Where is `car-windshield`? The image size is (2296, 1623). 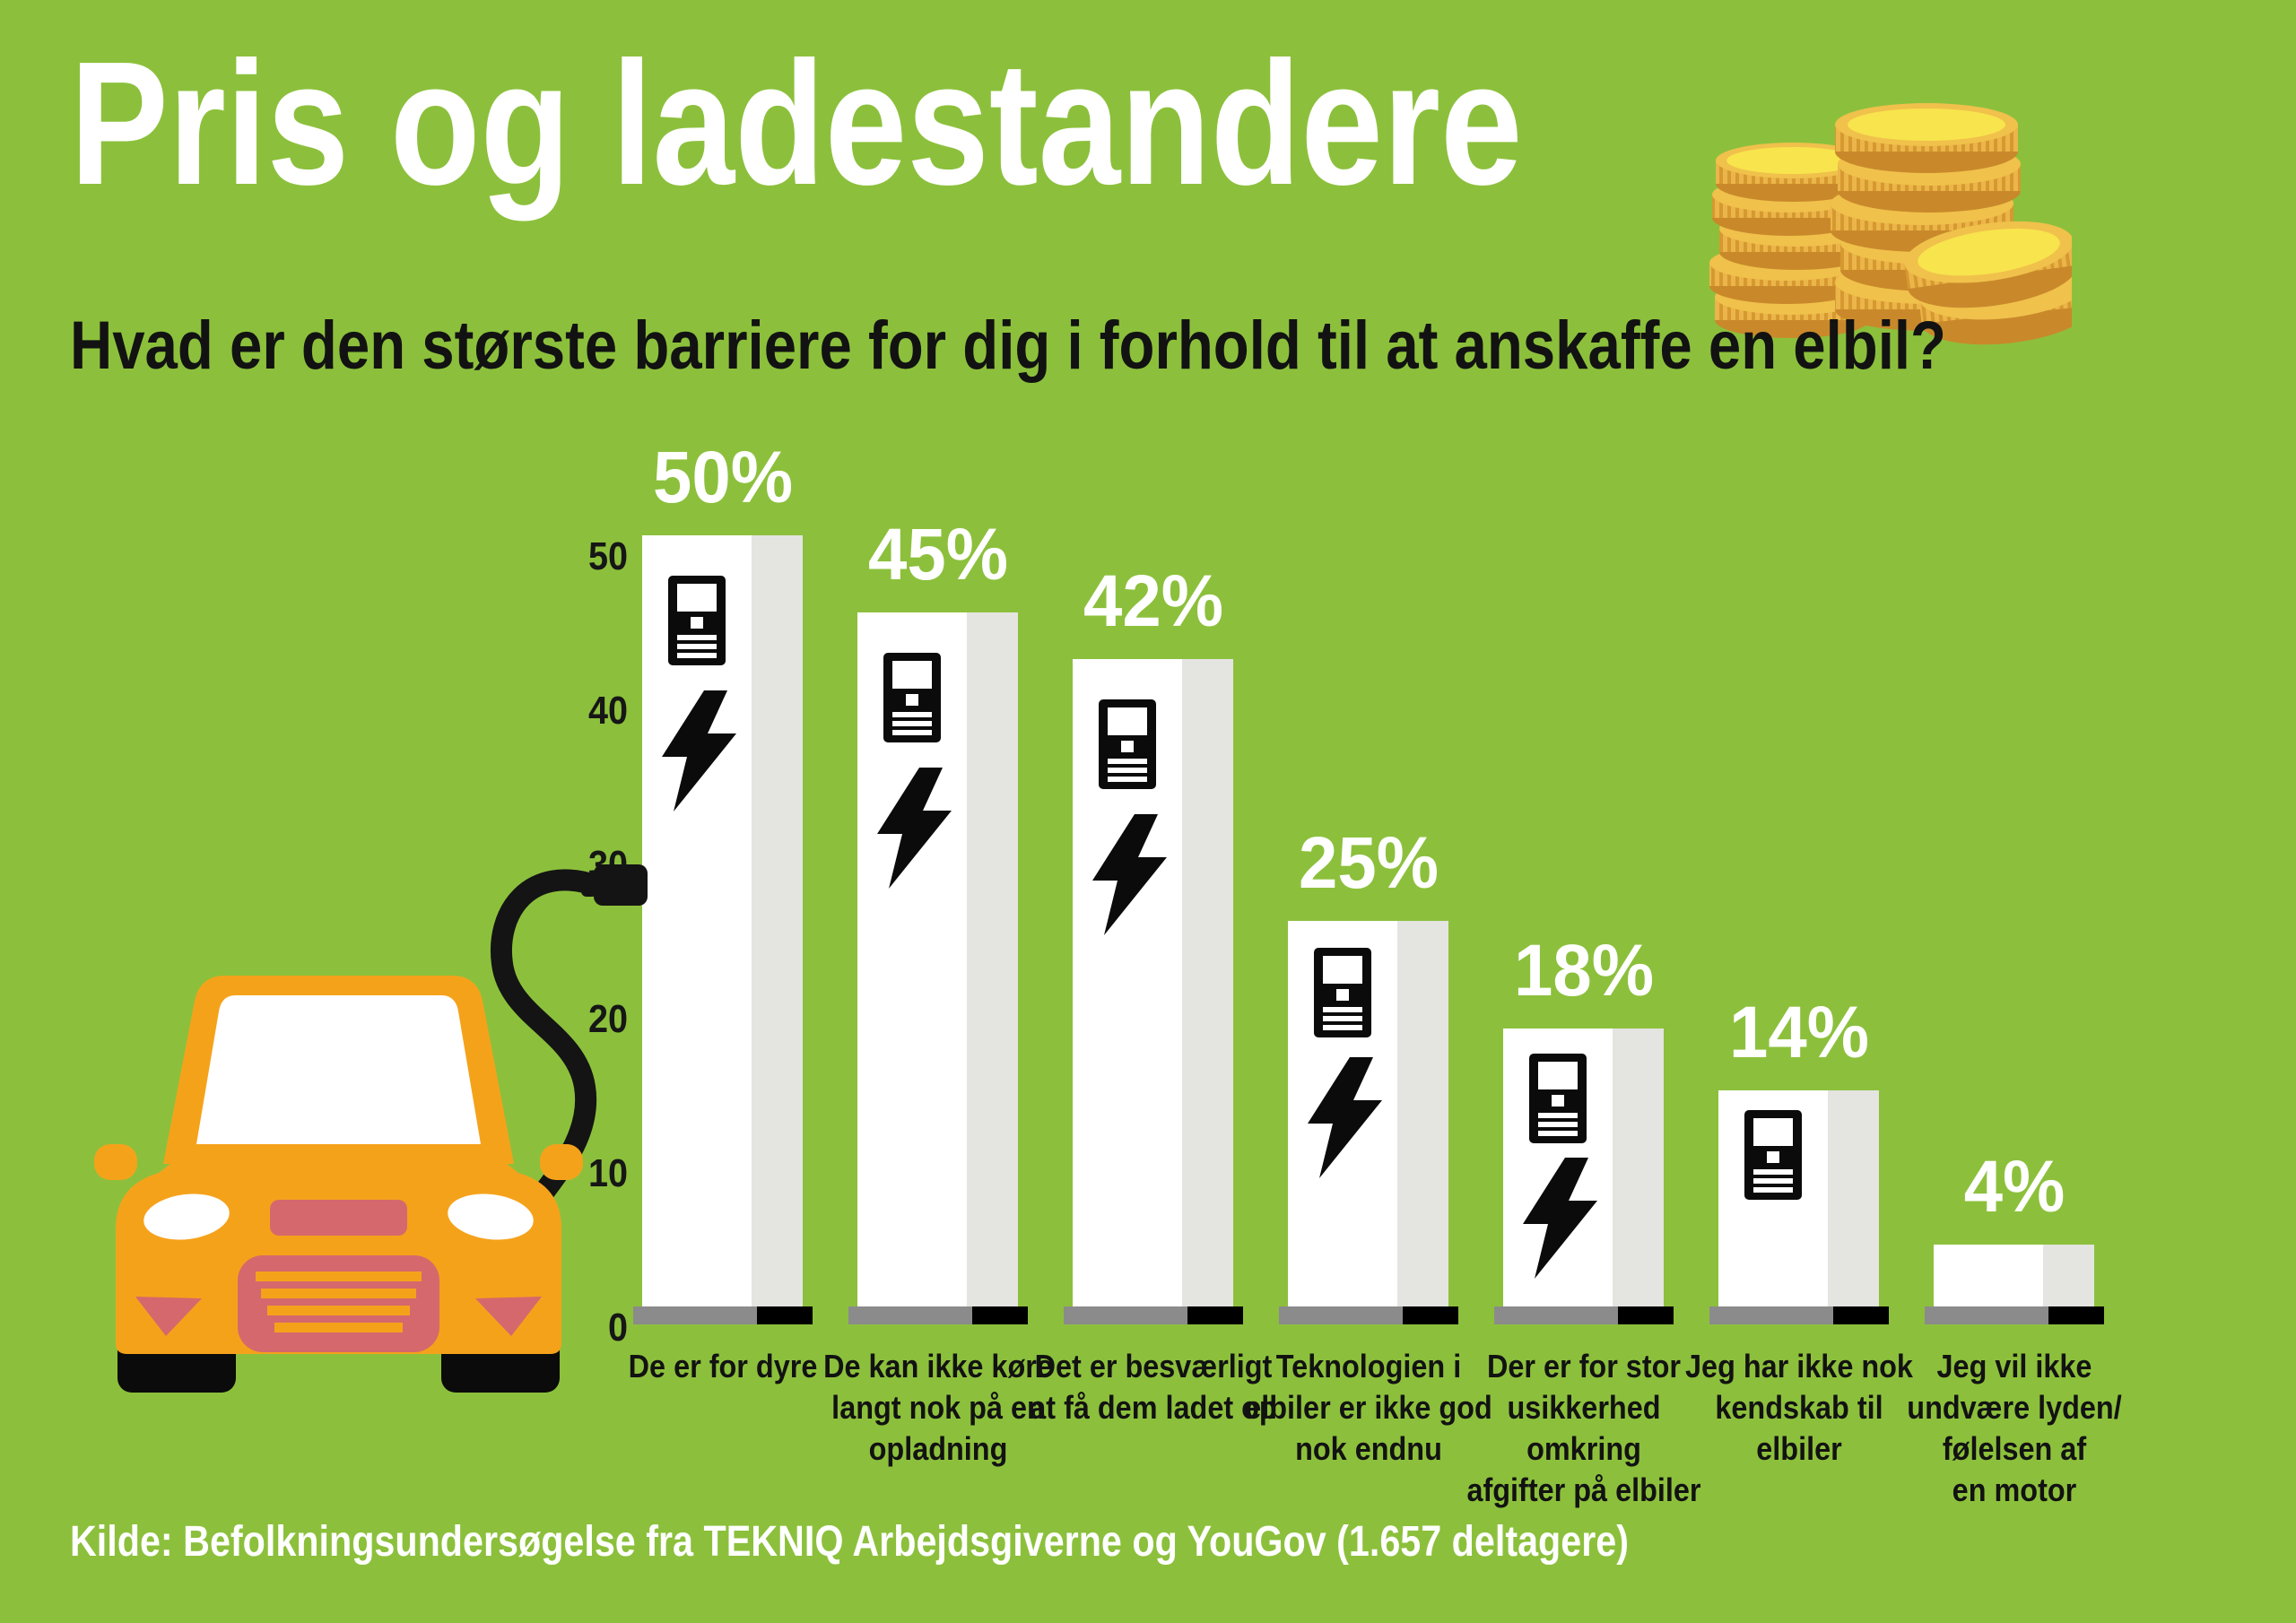 car-windshield is located at coordinates (338, 1069).